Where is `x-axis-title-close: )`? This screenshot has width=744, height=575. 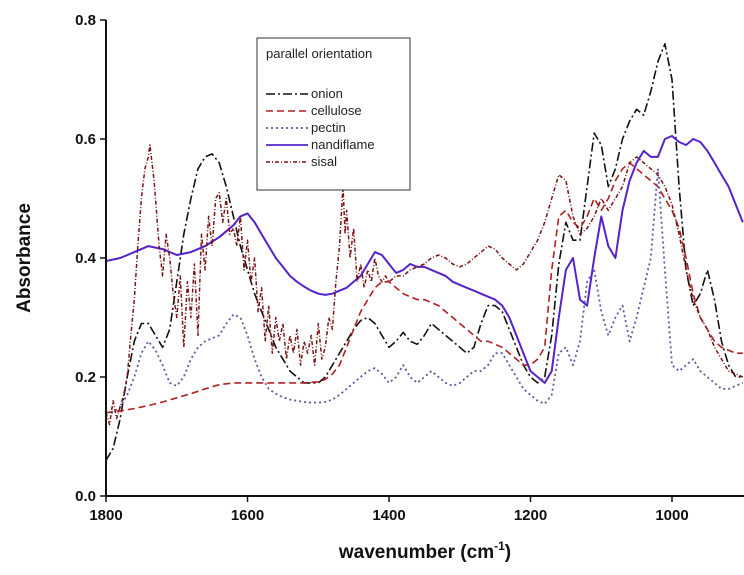 x-axis-title-close: ) is located at coordinates (508, 552).